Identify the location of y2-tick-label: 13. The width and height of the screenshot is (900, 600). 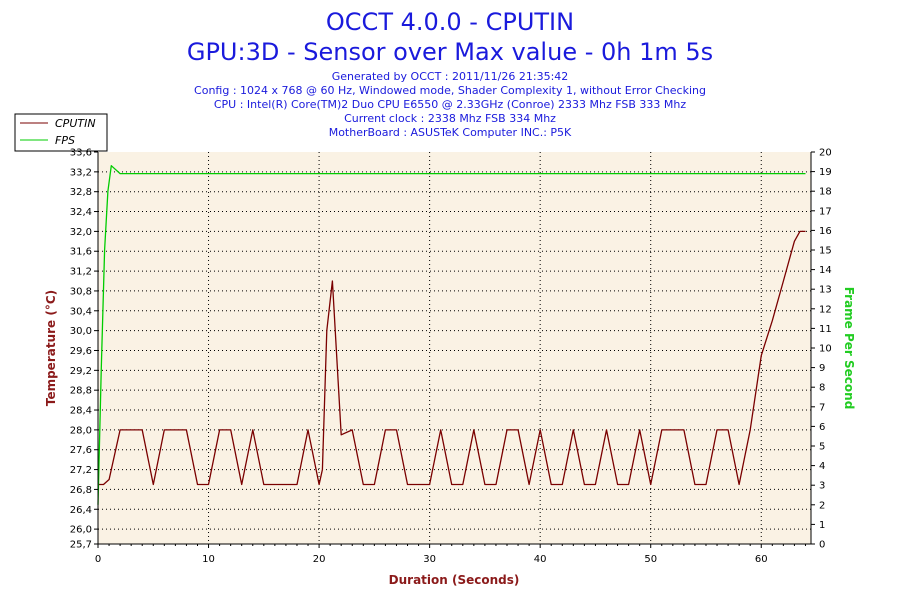
(825, 290).